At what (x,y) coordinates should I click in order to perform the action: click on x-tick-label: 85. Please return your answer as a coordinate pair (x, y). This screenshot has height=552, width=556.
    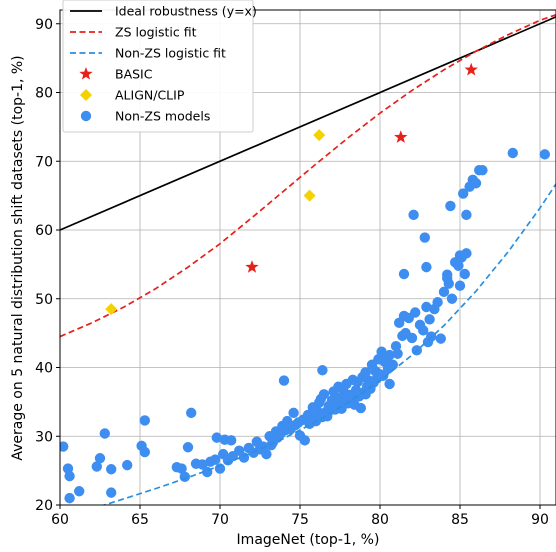
    Looking at the image, I should click on (460, 520).